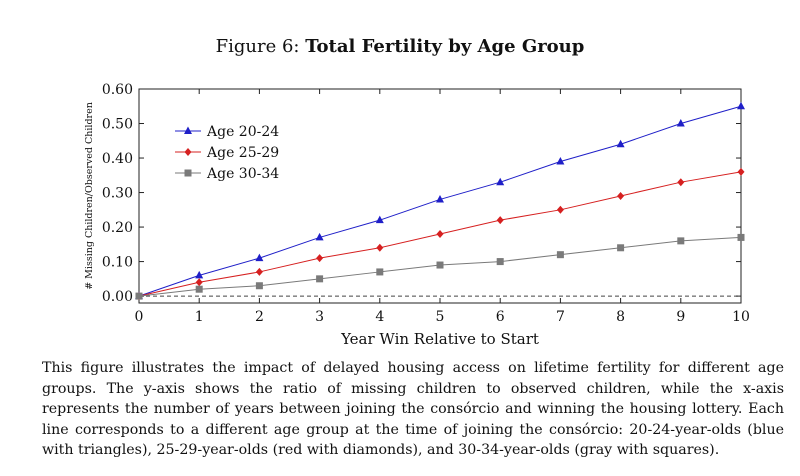 The image size is (800, 476). What do you see at coordinates (117, 159) in the screenshot?
I see `y-tick-label: 0.40` at bounding box center [117, 159].